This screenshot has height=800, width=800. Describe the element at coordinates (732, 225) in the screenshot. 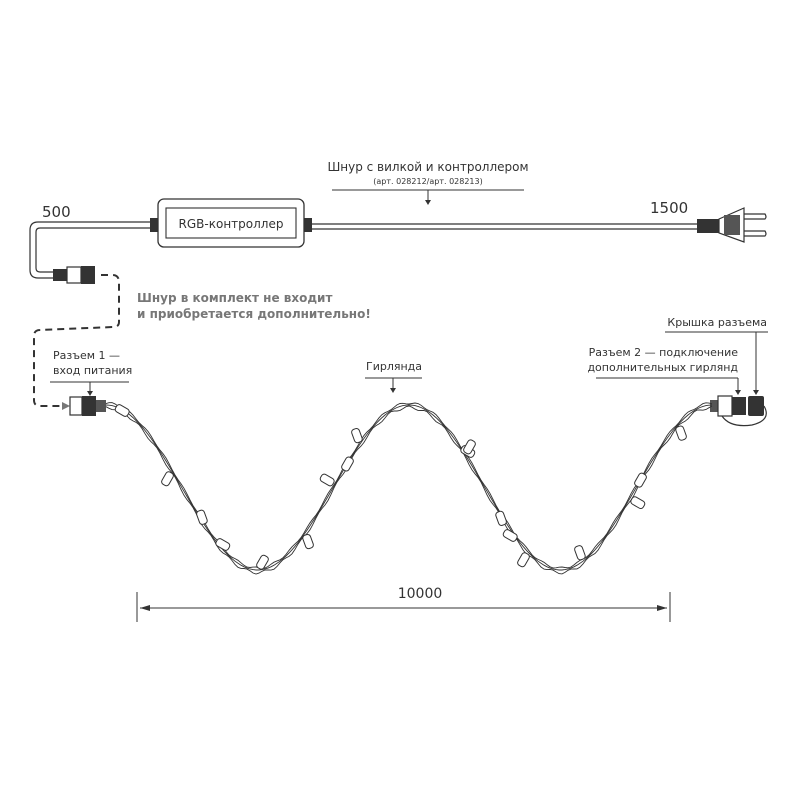

I see `plug-icon` at that location.